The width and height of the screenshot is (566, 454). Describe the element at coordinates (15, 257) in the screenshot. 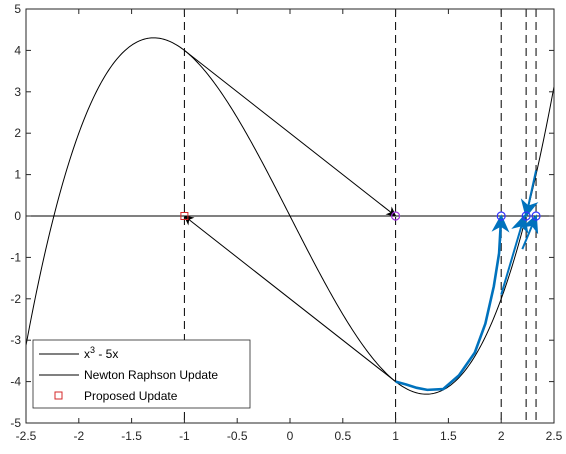

I see `y-tick-label: -1` at that location.